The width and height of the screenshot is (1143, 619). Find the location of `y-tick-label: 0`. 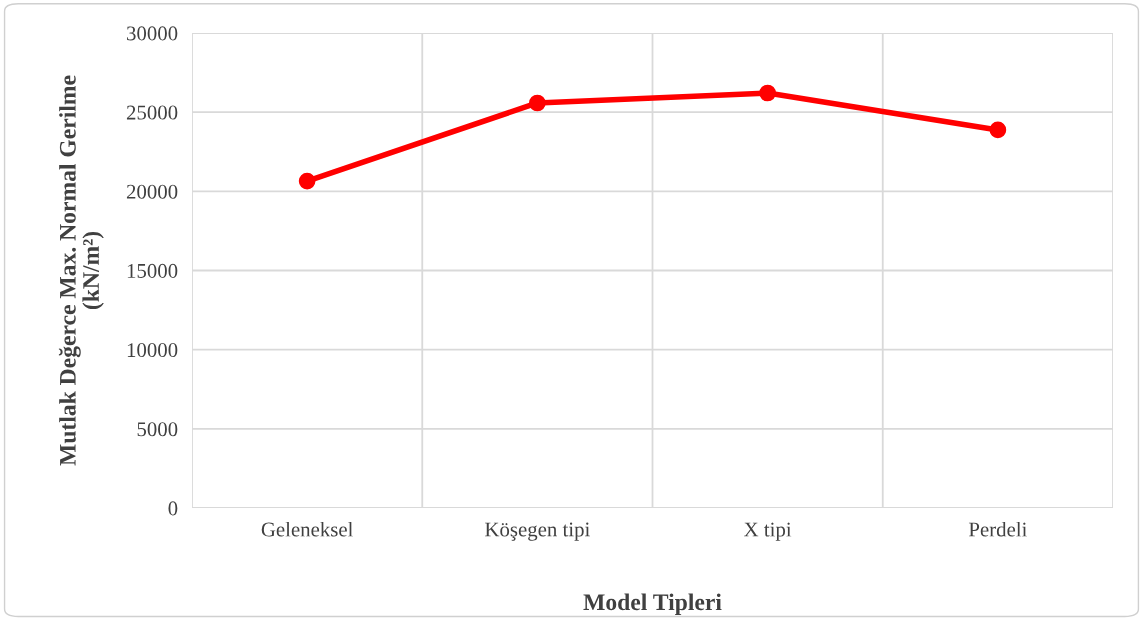

y-tick-label: 0 is located at coordinates (173, 508).